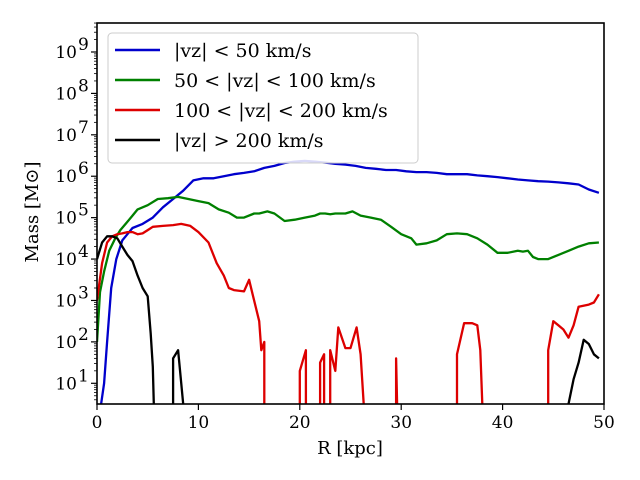 The width and height of the screenshot is (640, 480). I want to click on x-tick-label: 30, so click(401, 423).